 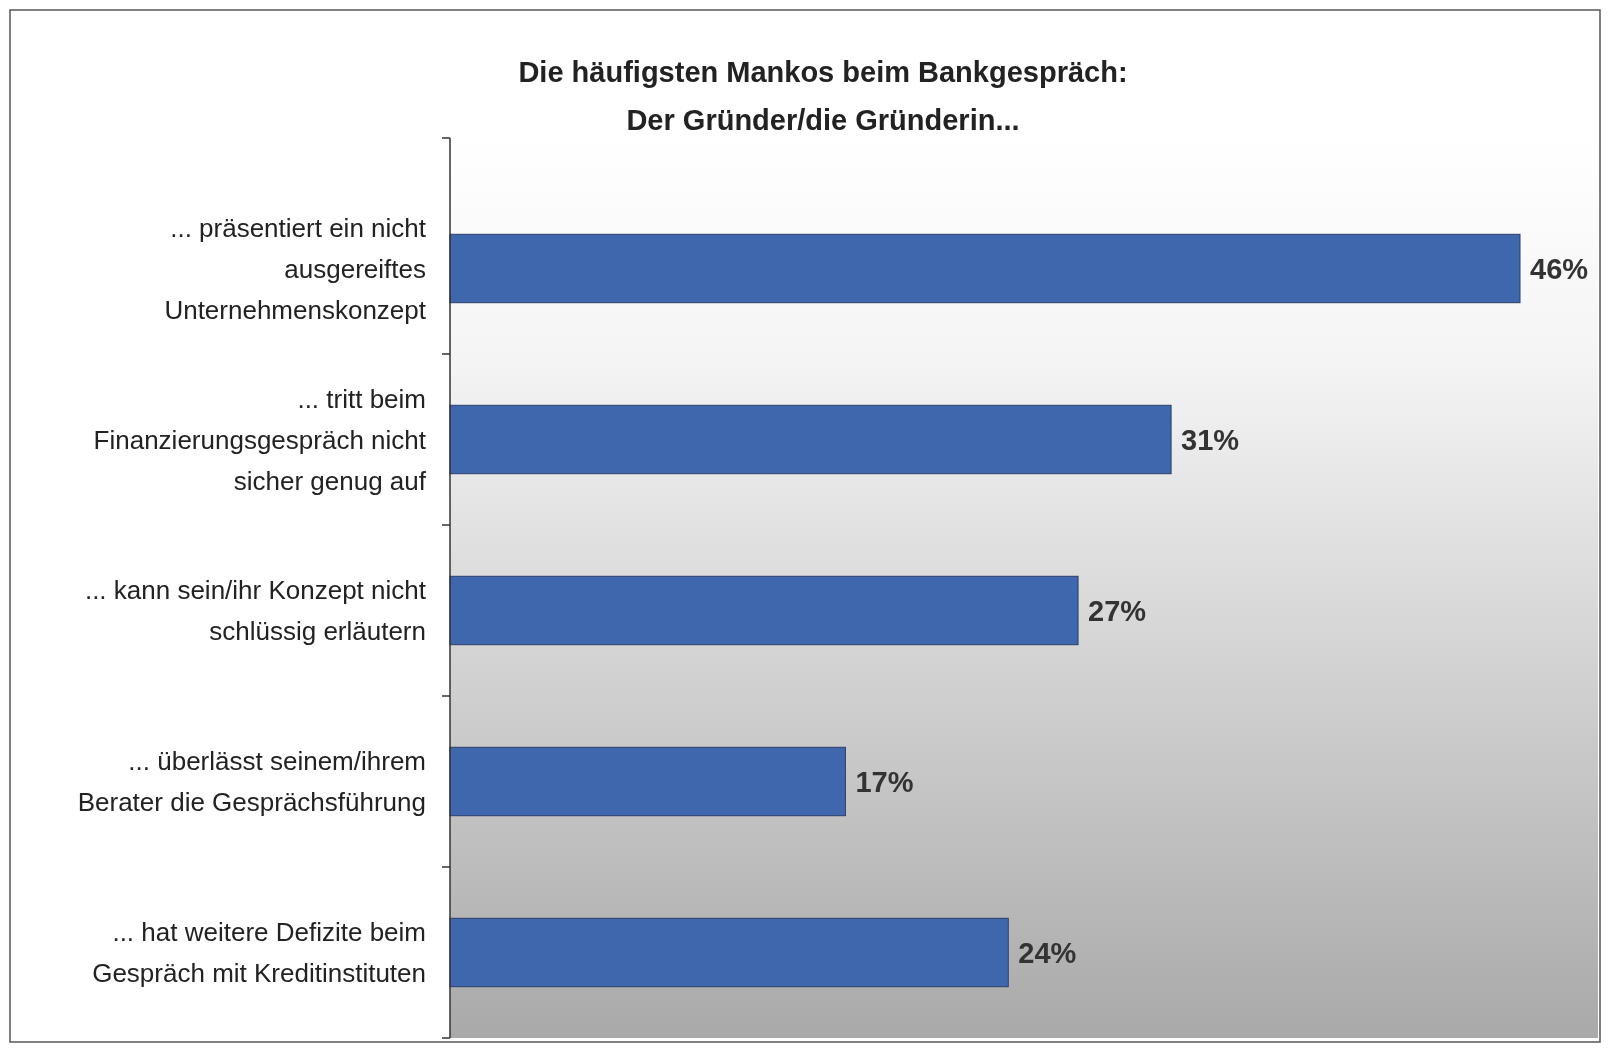 What do you see at coordinates (1559, 268) in the screenshot?
I see `data-label: 46%` at bounding box center [1559, 268].